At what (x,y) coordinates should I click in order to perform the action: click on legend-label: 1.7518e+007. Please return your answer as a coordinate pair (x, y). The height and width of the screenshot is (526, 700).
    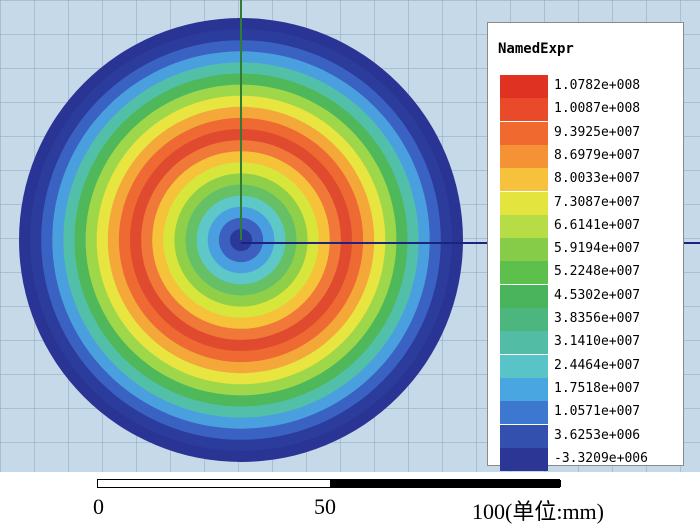
    Looking at the image, I should click on (597, 388).